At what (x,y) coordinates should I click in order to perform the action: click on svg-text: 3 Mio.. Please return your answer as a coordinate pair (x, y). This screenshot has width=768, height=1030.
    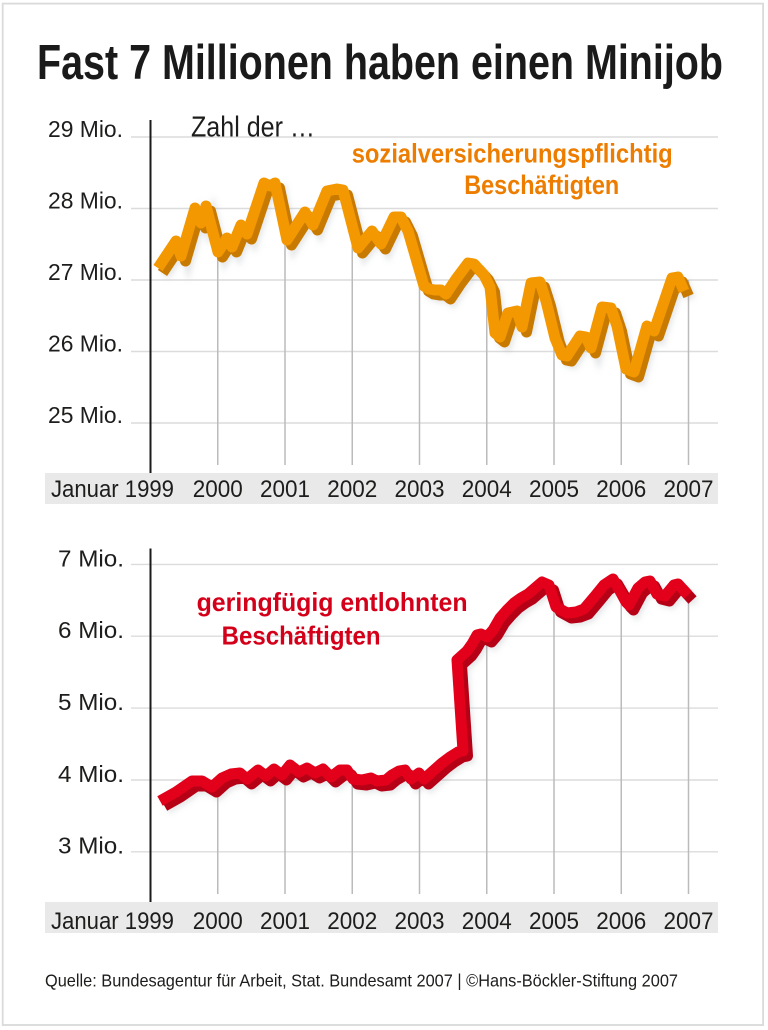
    Looking at the image, I should click on (91, 846).